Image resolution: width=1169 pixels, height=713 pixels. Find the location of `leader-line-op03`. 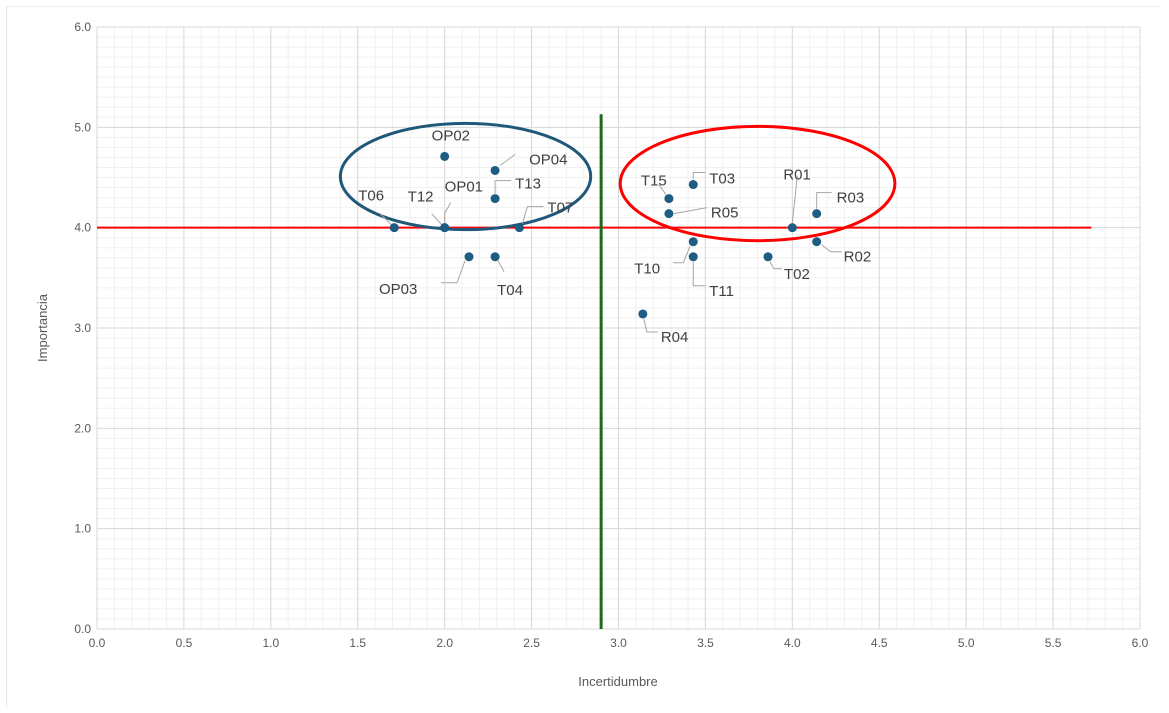

leader-line-op03 is located at coordinates (453, 272).